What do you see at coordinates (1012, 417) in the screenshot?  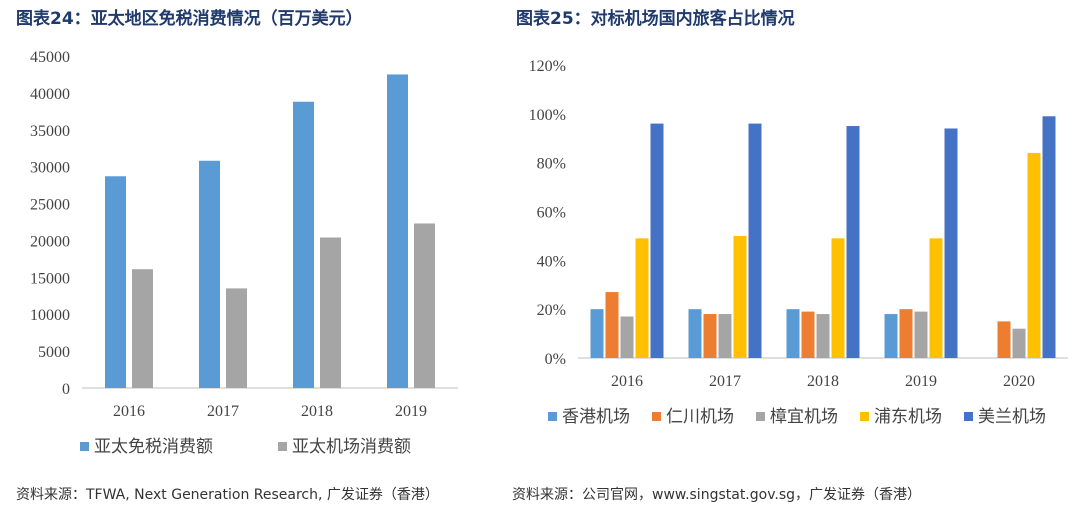 I see `right-legend-label: 美兰机场` at bounding box center [1012, 417].